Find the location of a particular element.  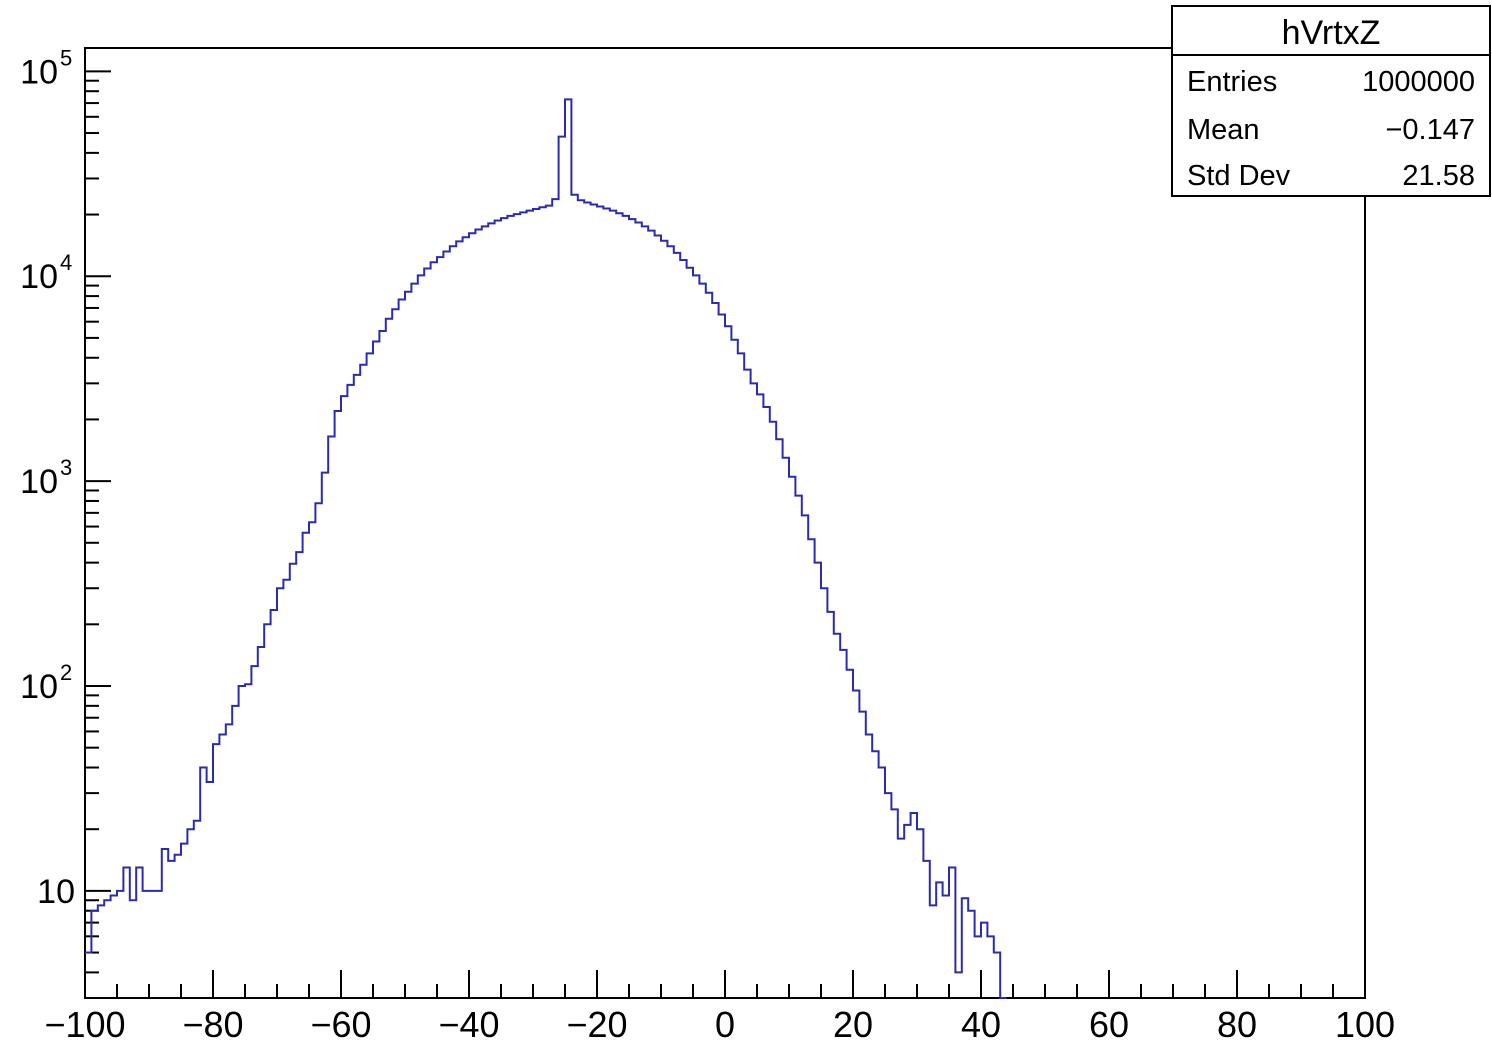

y-tick-label-exponent: 4 is located at coordinates (66, 262).